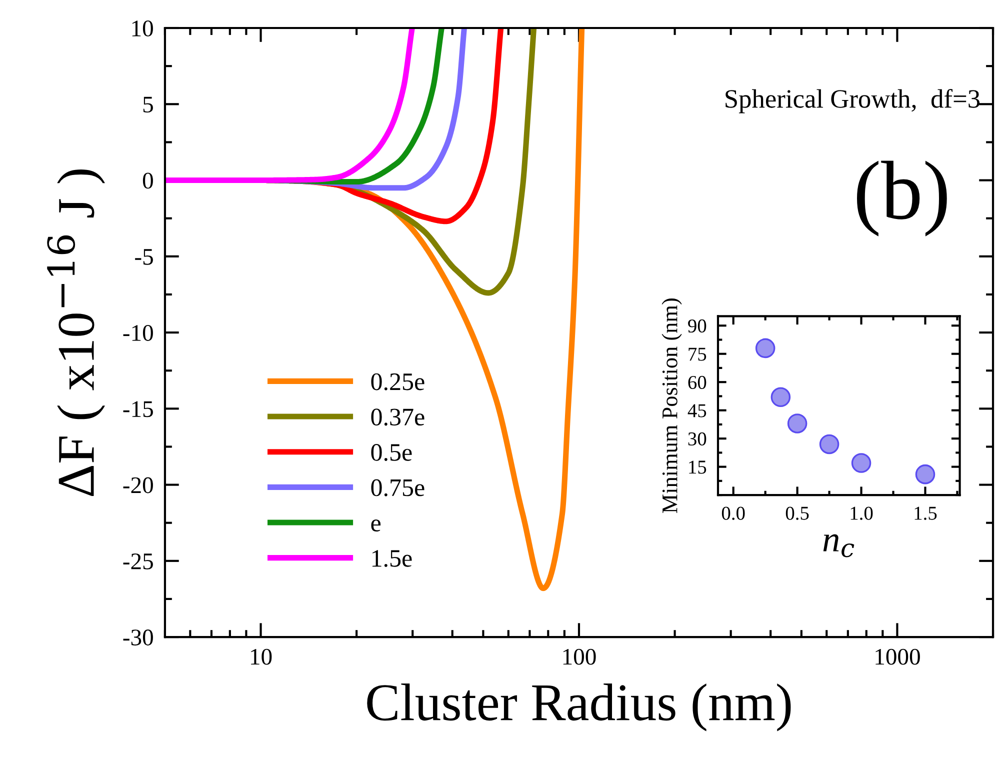 This screenshot has height=761, width=995. What do you see at coordinates (697, 411) in the screenshot?
I see `y-tick-label: 45` at bounding box center [697, 411].